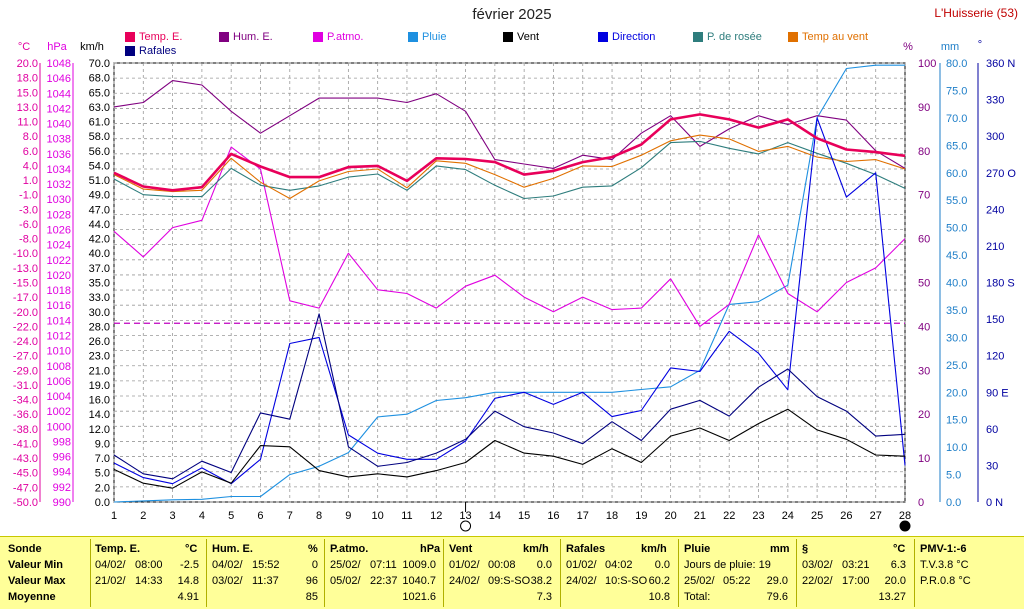  Describe the element at coordinates (495, 516) in the screenshot. I see `x-tick: 14` at that location.